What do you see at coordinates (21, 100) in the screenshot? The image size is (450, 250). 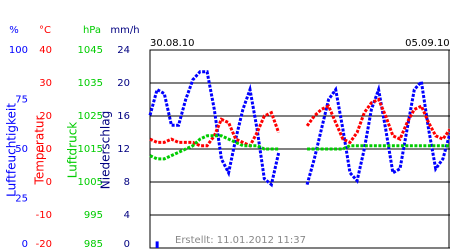 I see `y-tick-label: 75` at bounding box center [21, 100].